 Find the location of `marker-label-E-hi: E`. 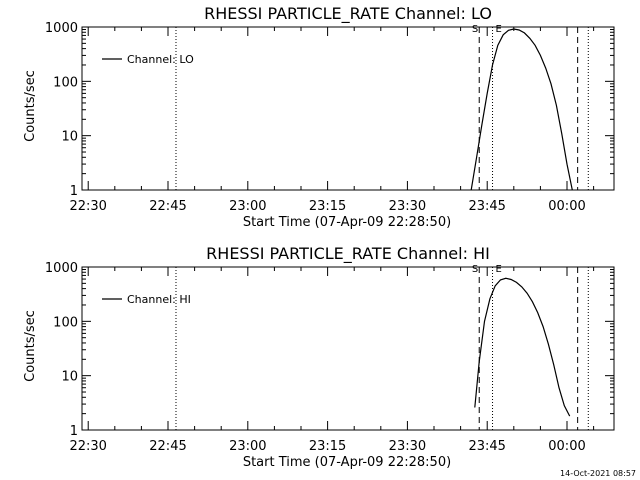

marker-label-E-hi: E is located at coordinates (499, 269).